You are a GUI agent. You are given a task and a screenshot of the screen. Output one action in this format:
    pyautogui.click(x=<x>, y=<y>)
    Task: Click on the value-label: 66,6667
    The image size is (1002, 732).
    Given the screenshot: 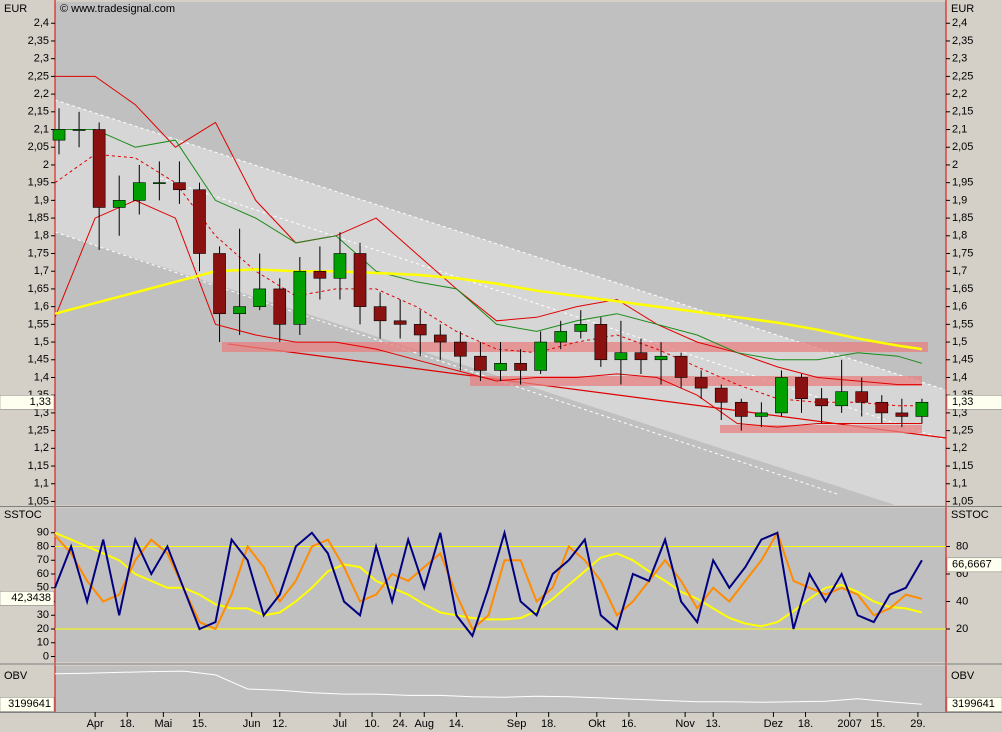 What is the action you would take?
    pyautogui.click(x=972, y=565)
    